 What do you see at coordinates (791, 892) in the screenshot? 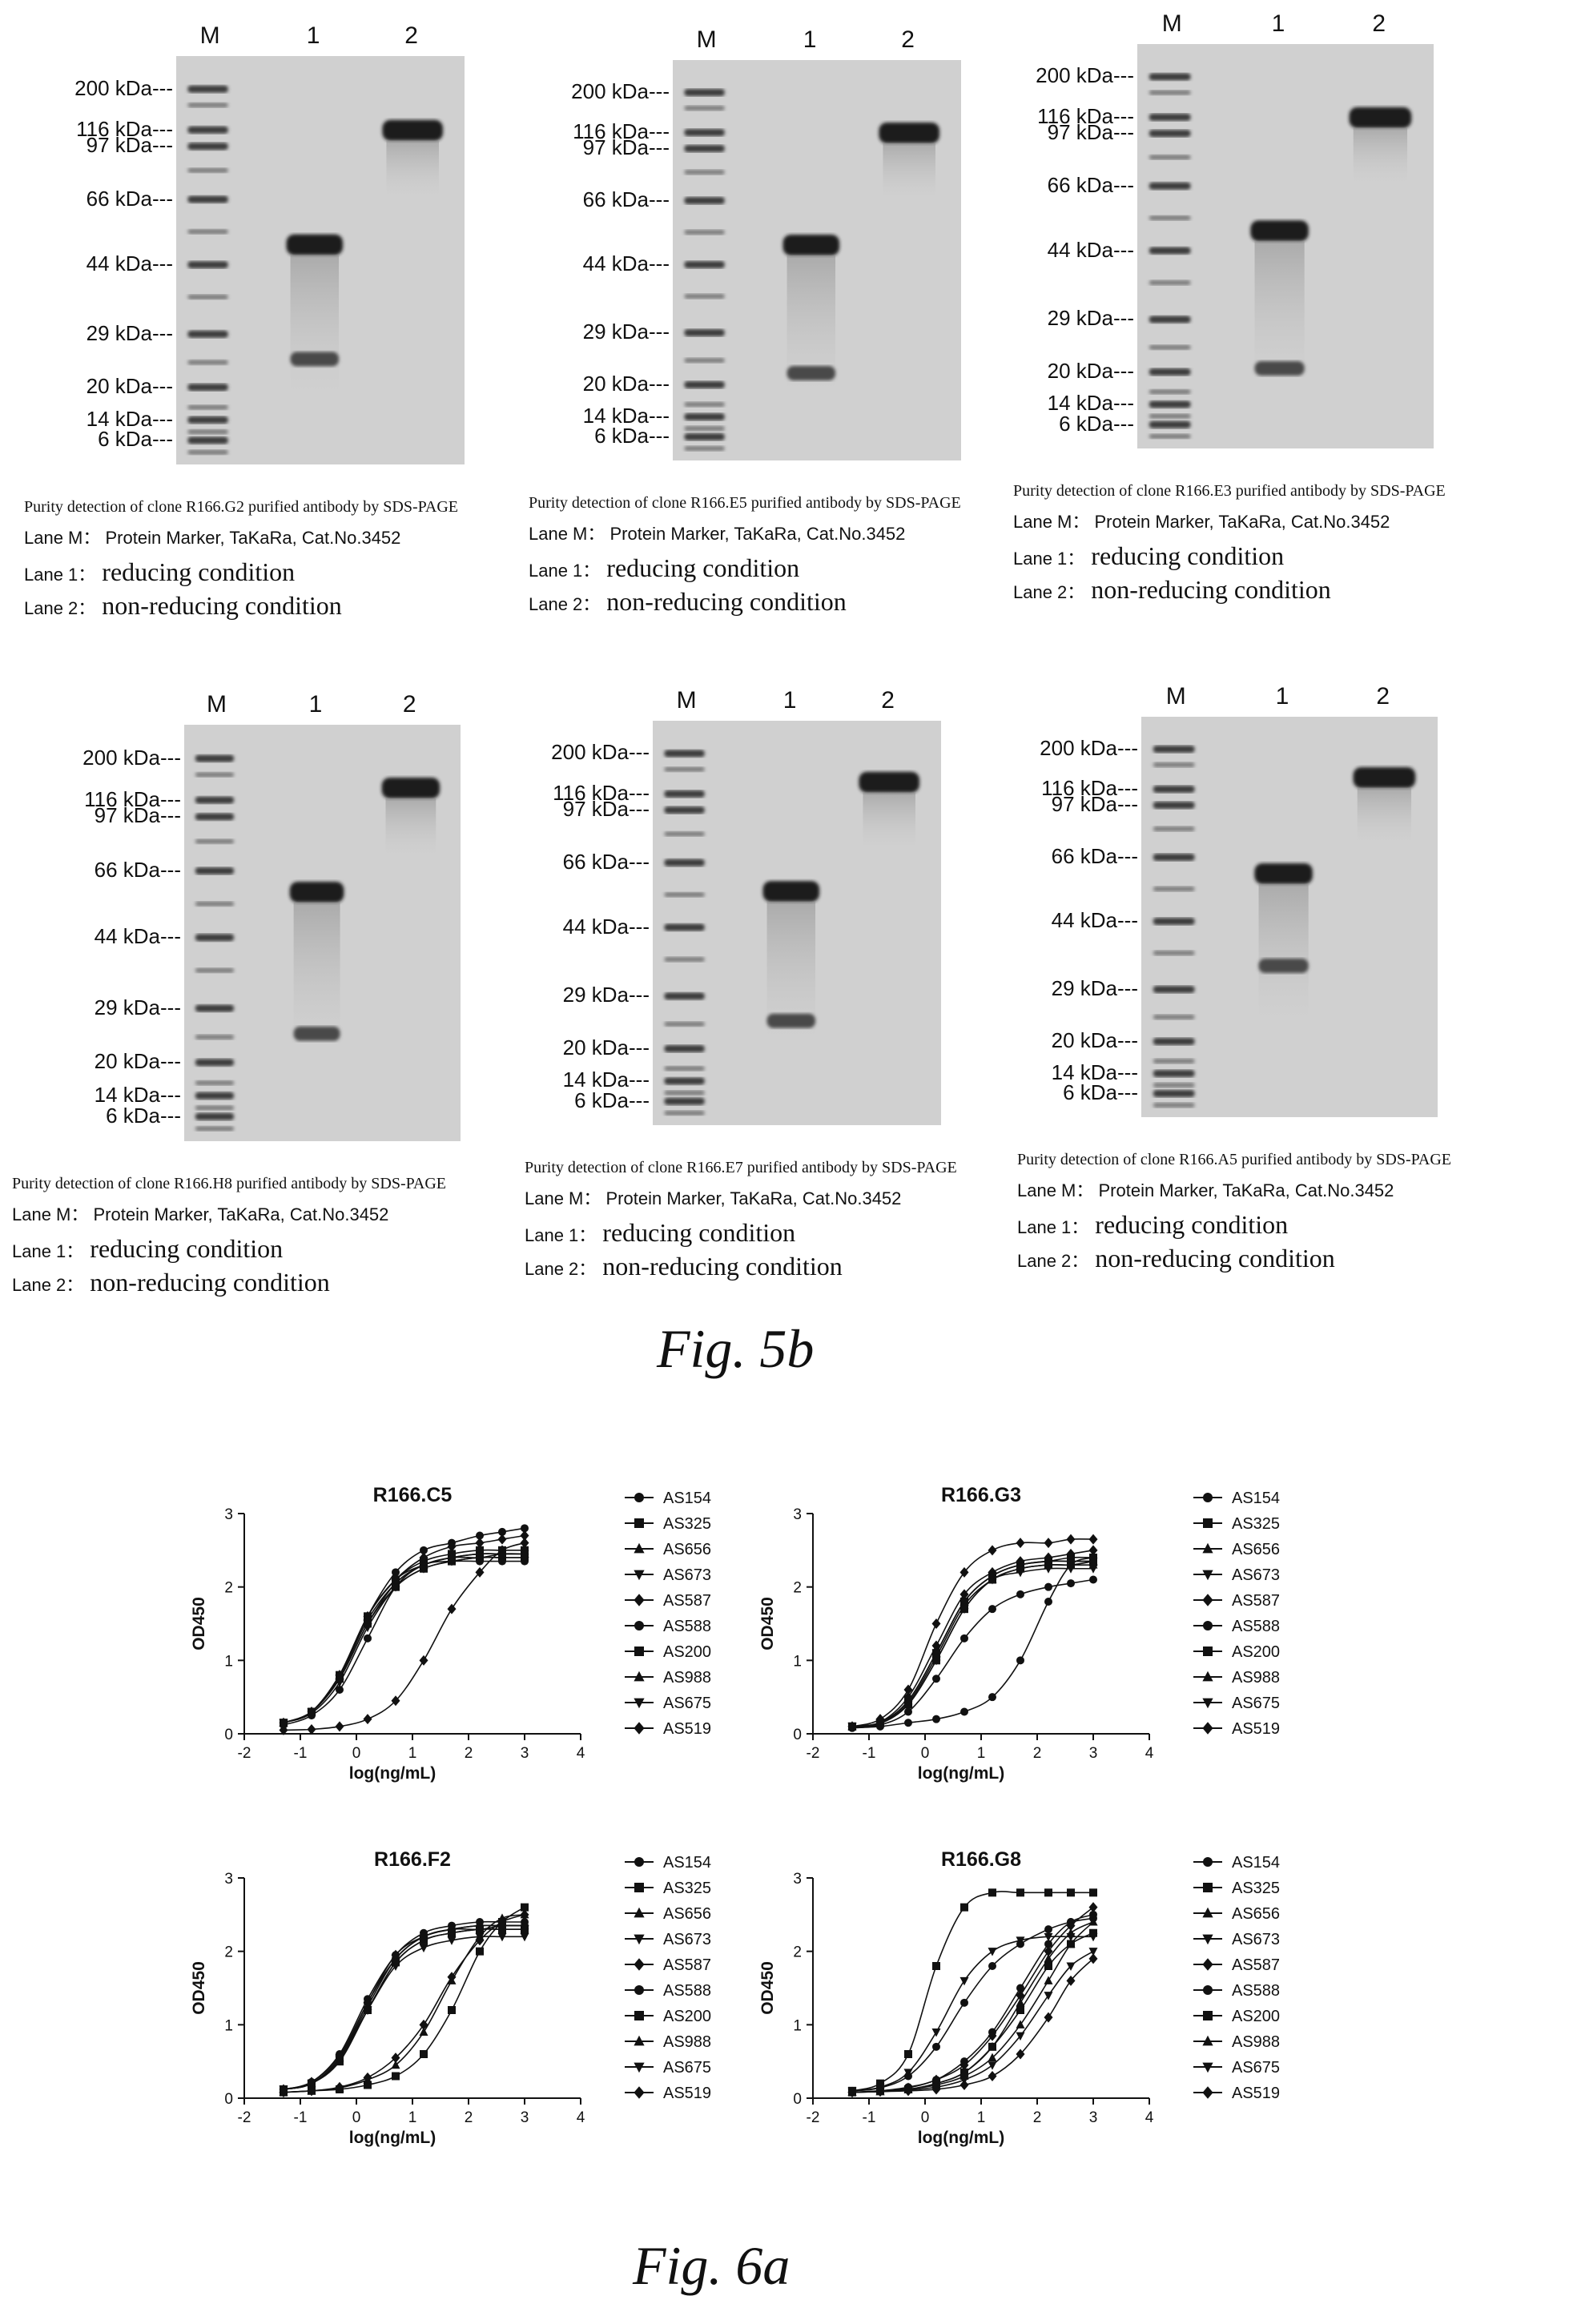
I see `lane1-heavy-chain-band` at bounding box center [791, 892].